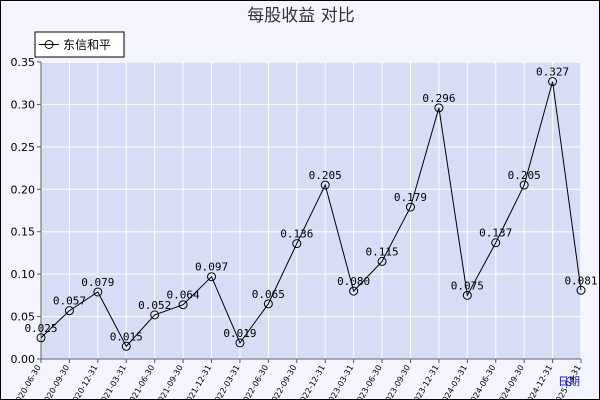  What do you see at coordinates (23, 317) in the screenshot?
I see `y-tick-label: 0.05` at bounding box center [23, 317].